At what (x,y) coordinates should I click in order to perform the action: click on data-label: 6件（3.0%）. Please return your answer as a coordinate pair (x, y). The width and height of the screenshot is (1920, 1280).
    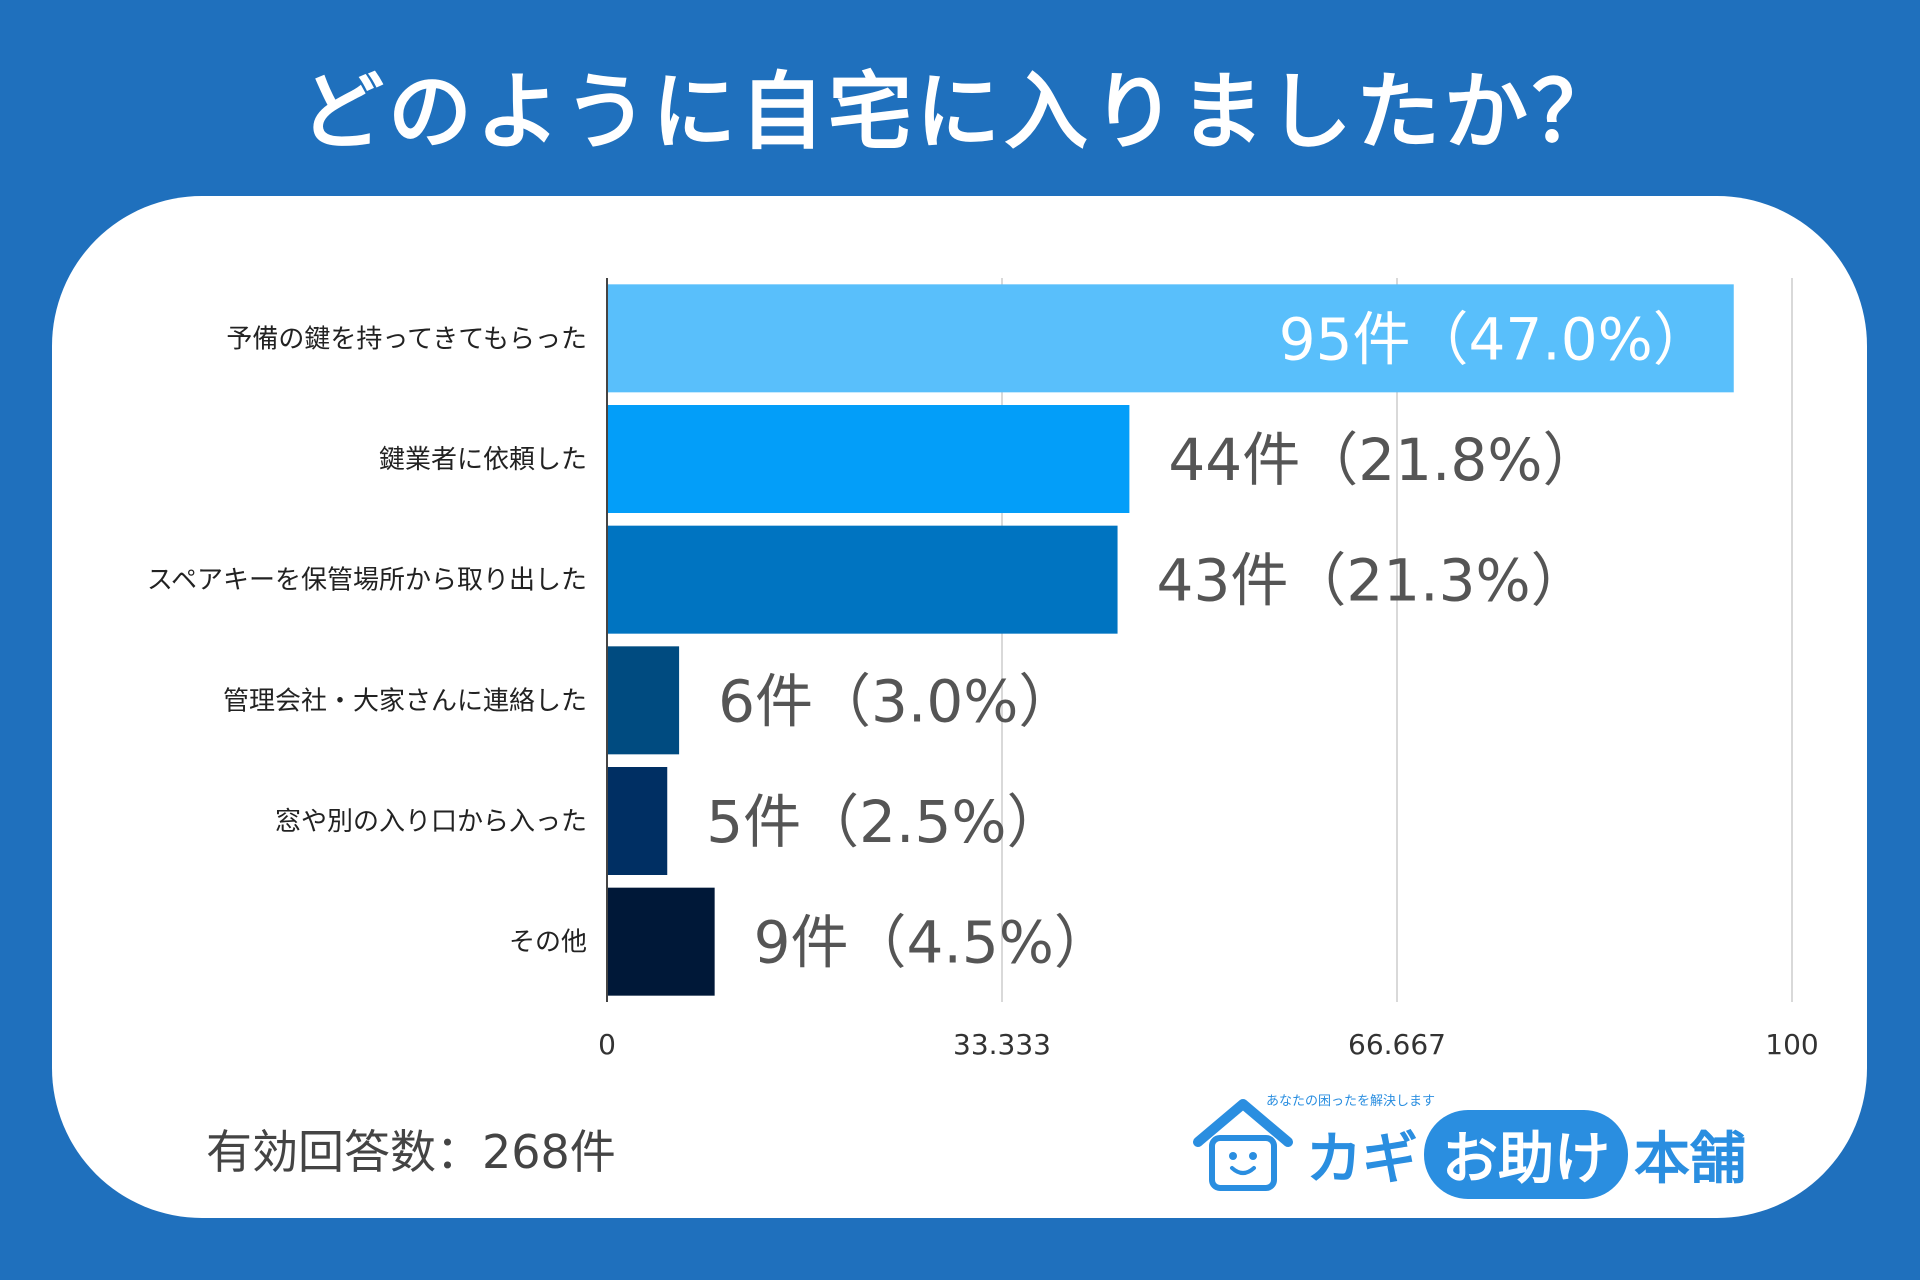
    Looking at the image, I should click on (897, 701).